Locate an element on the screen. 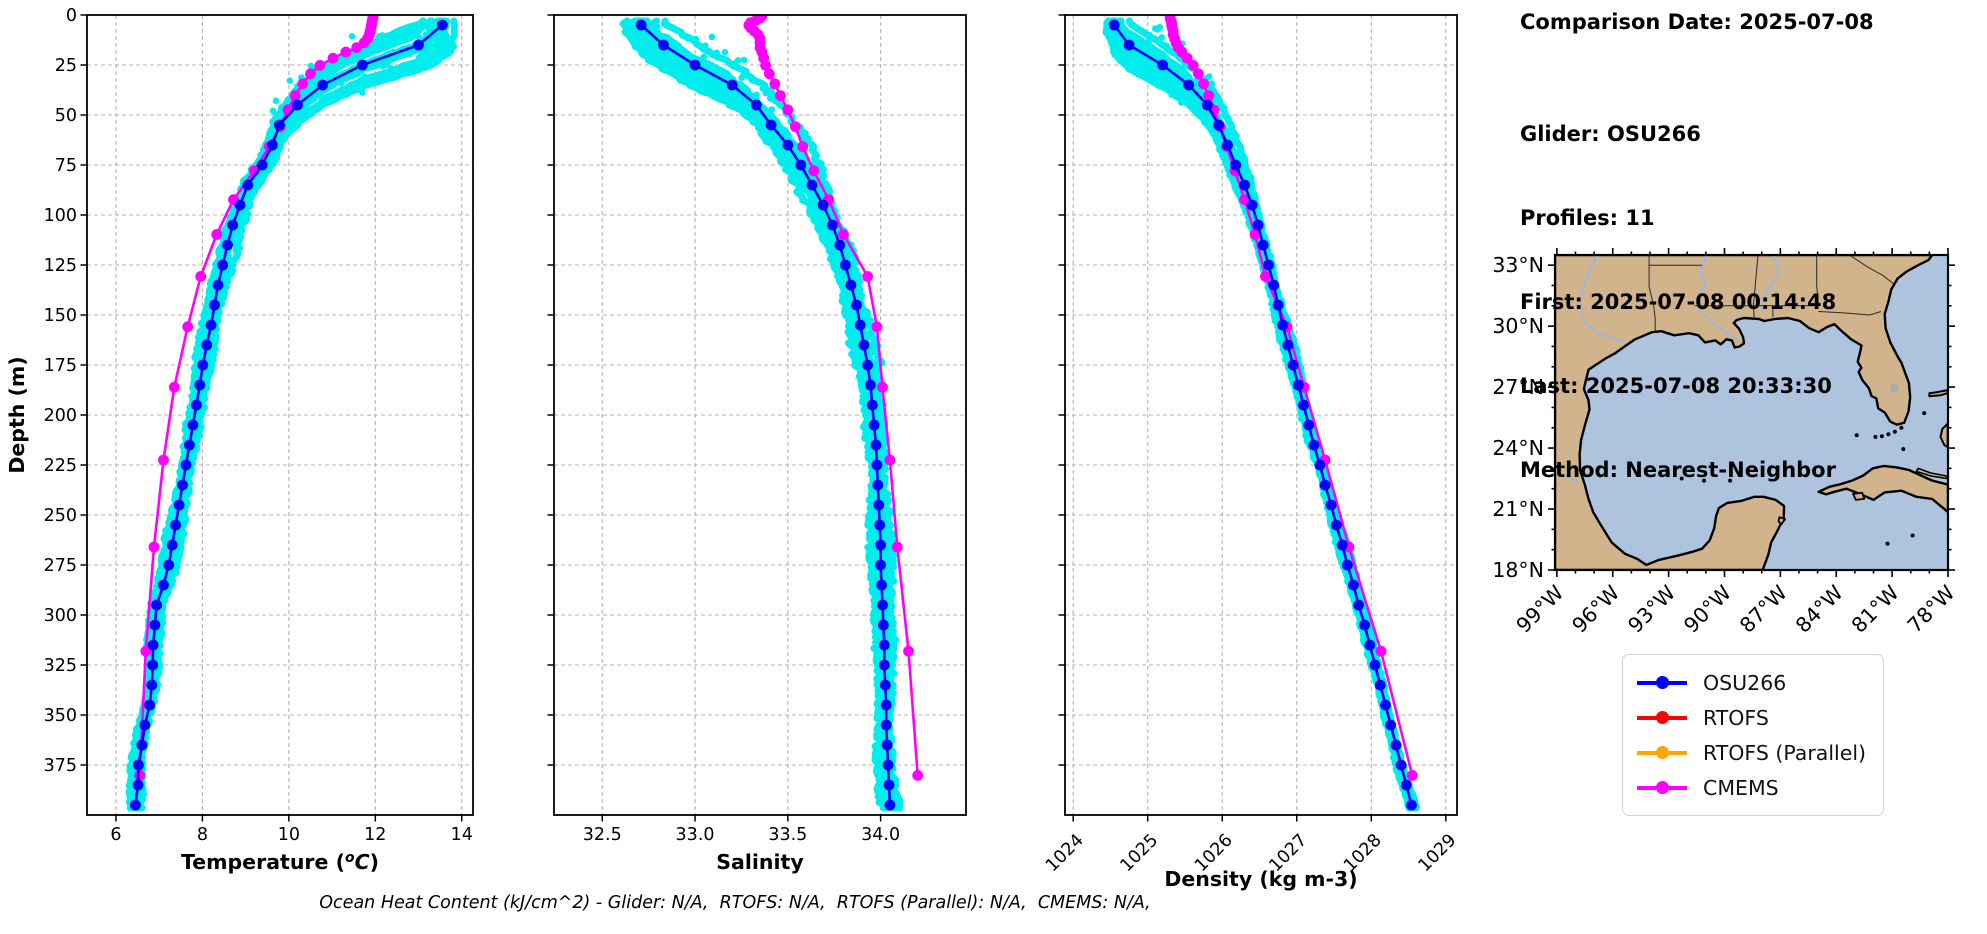  svg-text: 96°W is located at coordinates (1595, 609).